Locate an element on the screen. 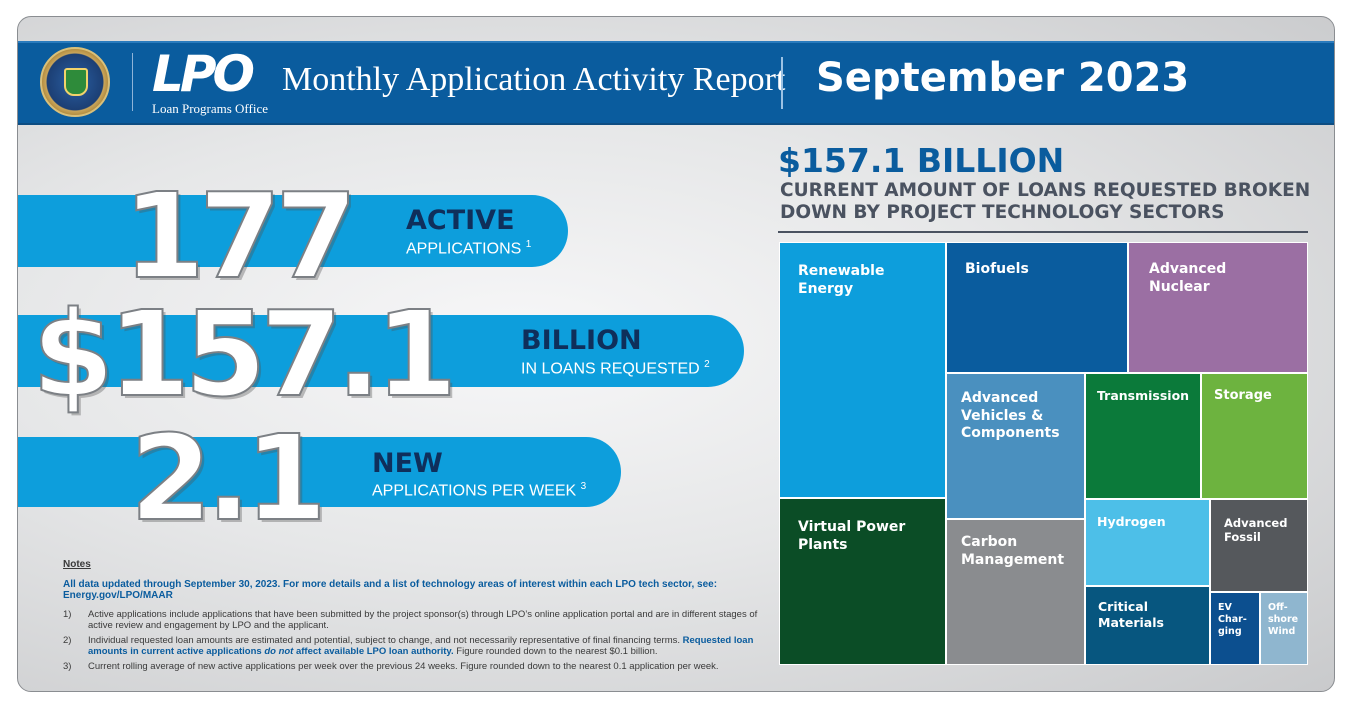 The width and height of the screenshot is (1350, 706). lpo-logo: LPO Loan Programs Office is located at coordinates (210, 82).